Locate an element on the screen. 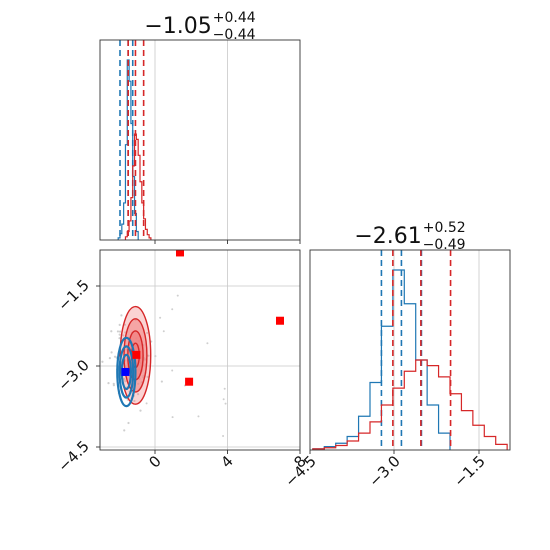  p3-hist-red is located at coordinates (410, 404).